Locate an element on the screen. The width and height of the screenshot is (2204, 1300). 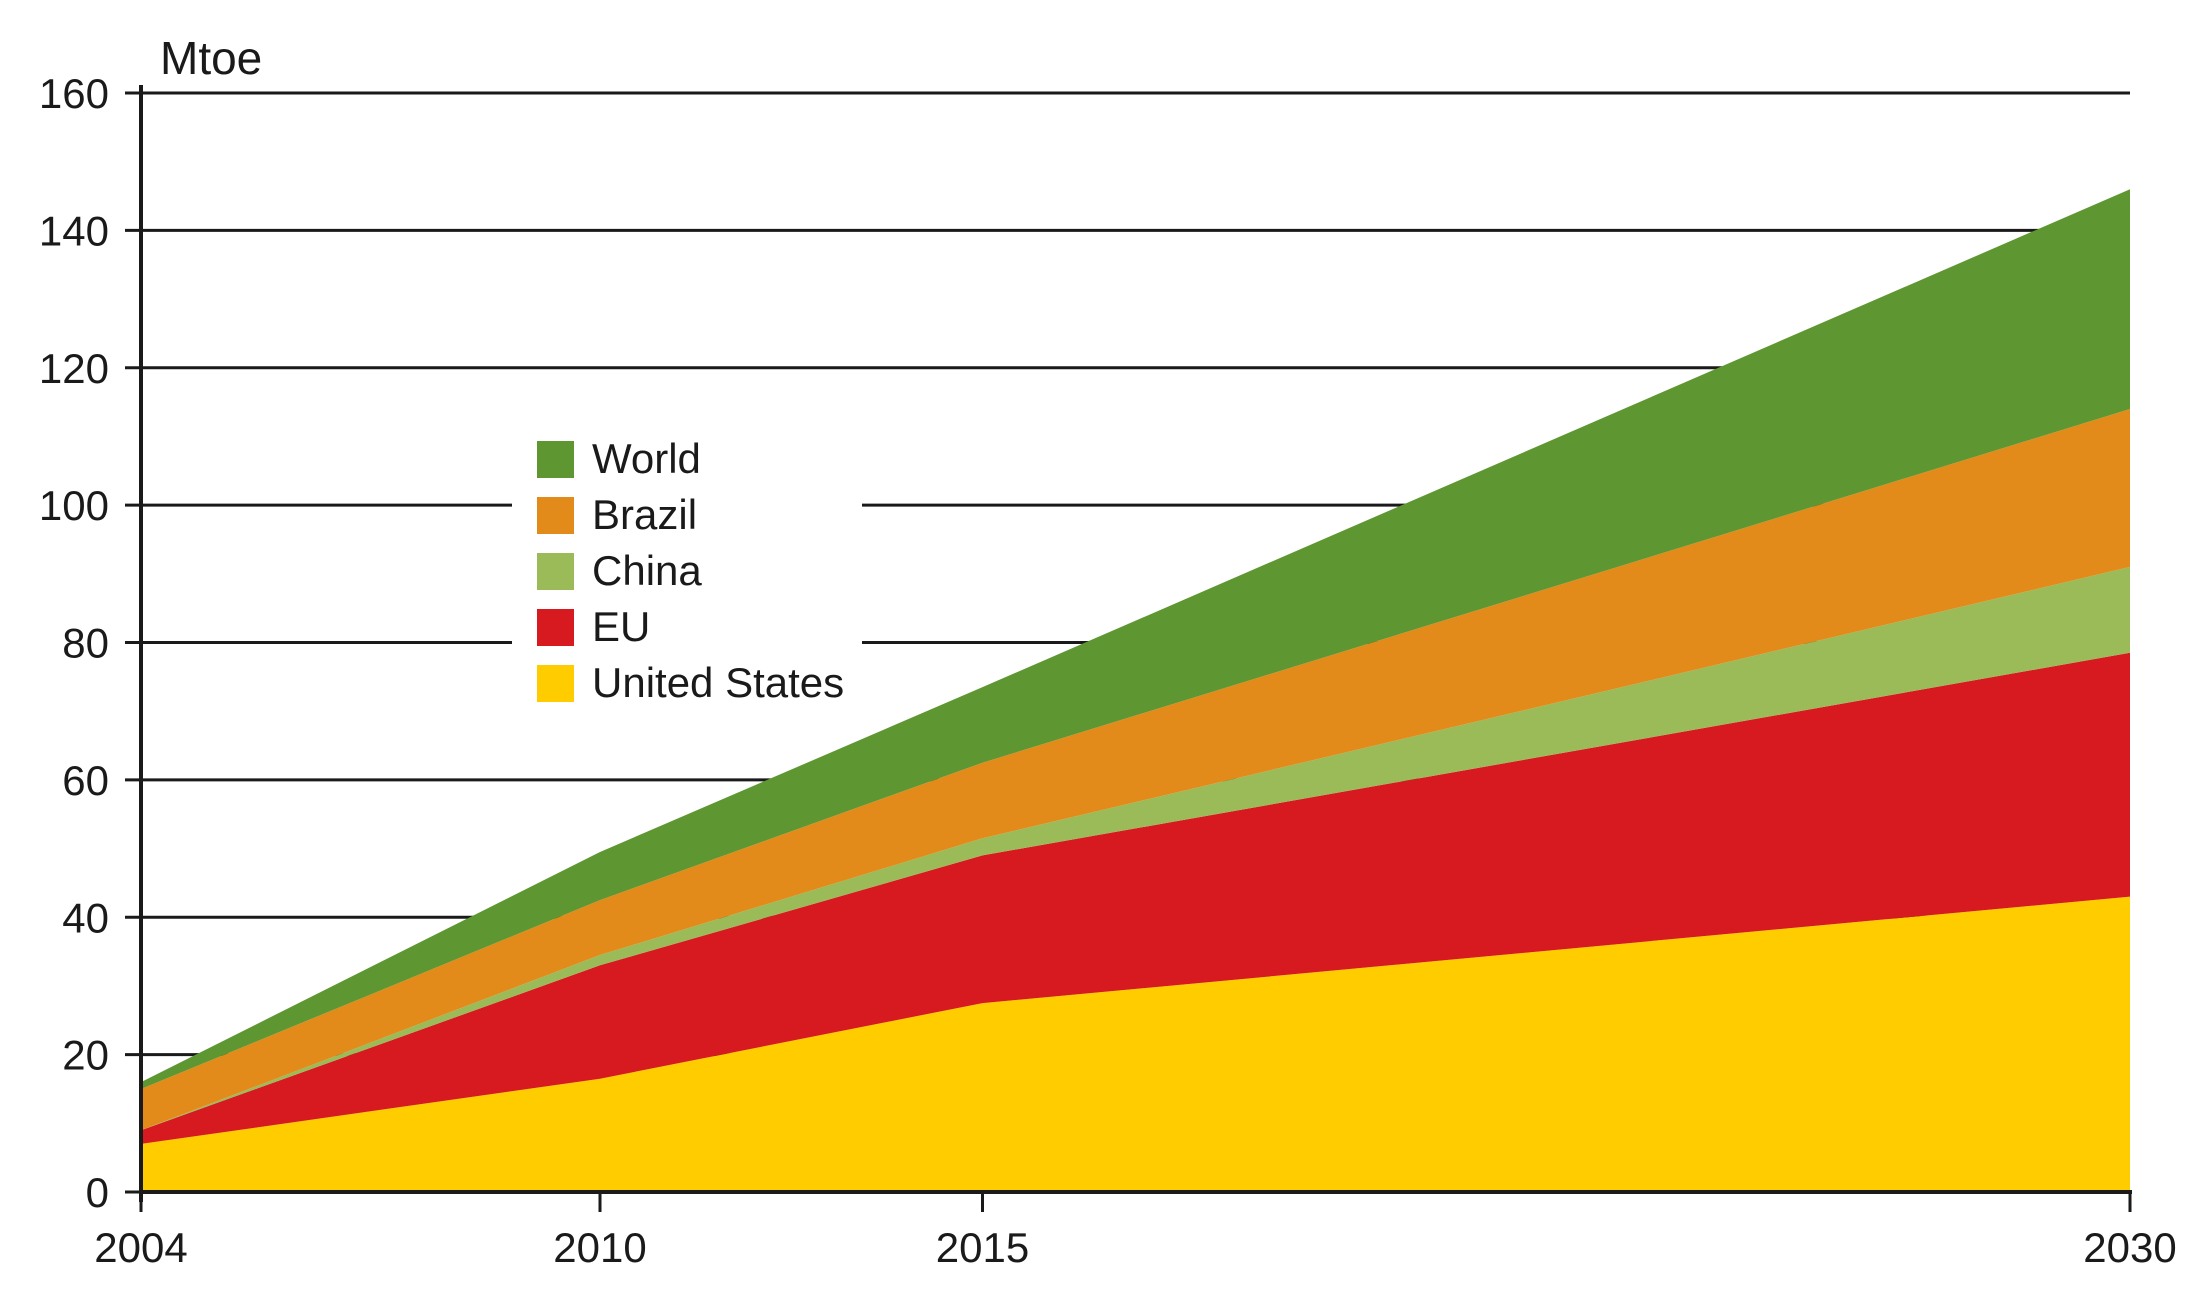
legend-label-eu: EU is located at coordinates (621, 626).